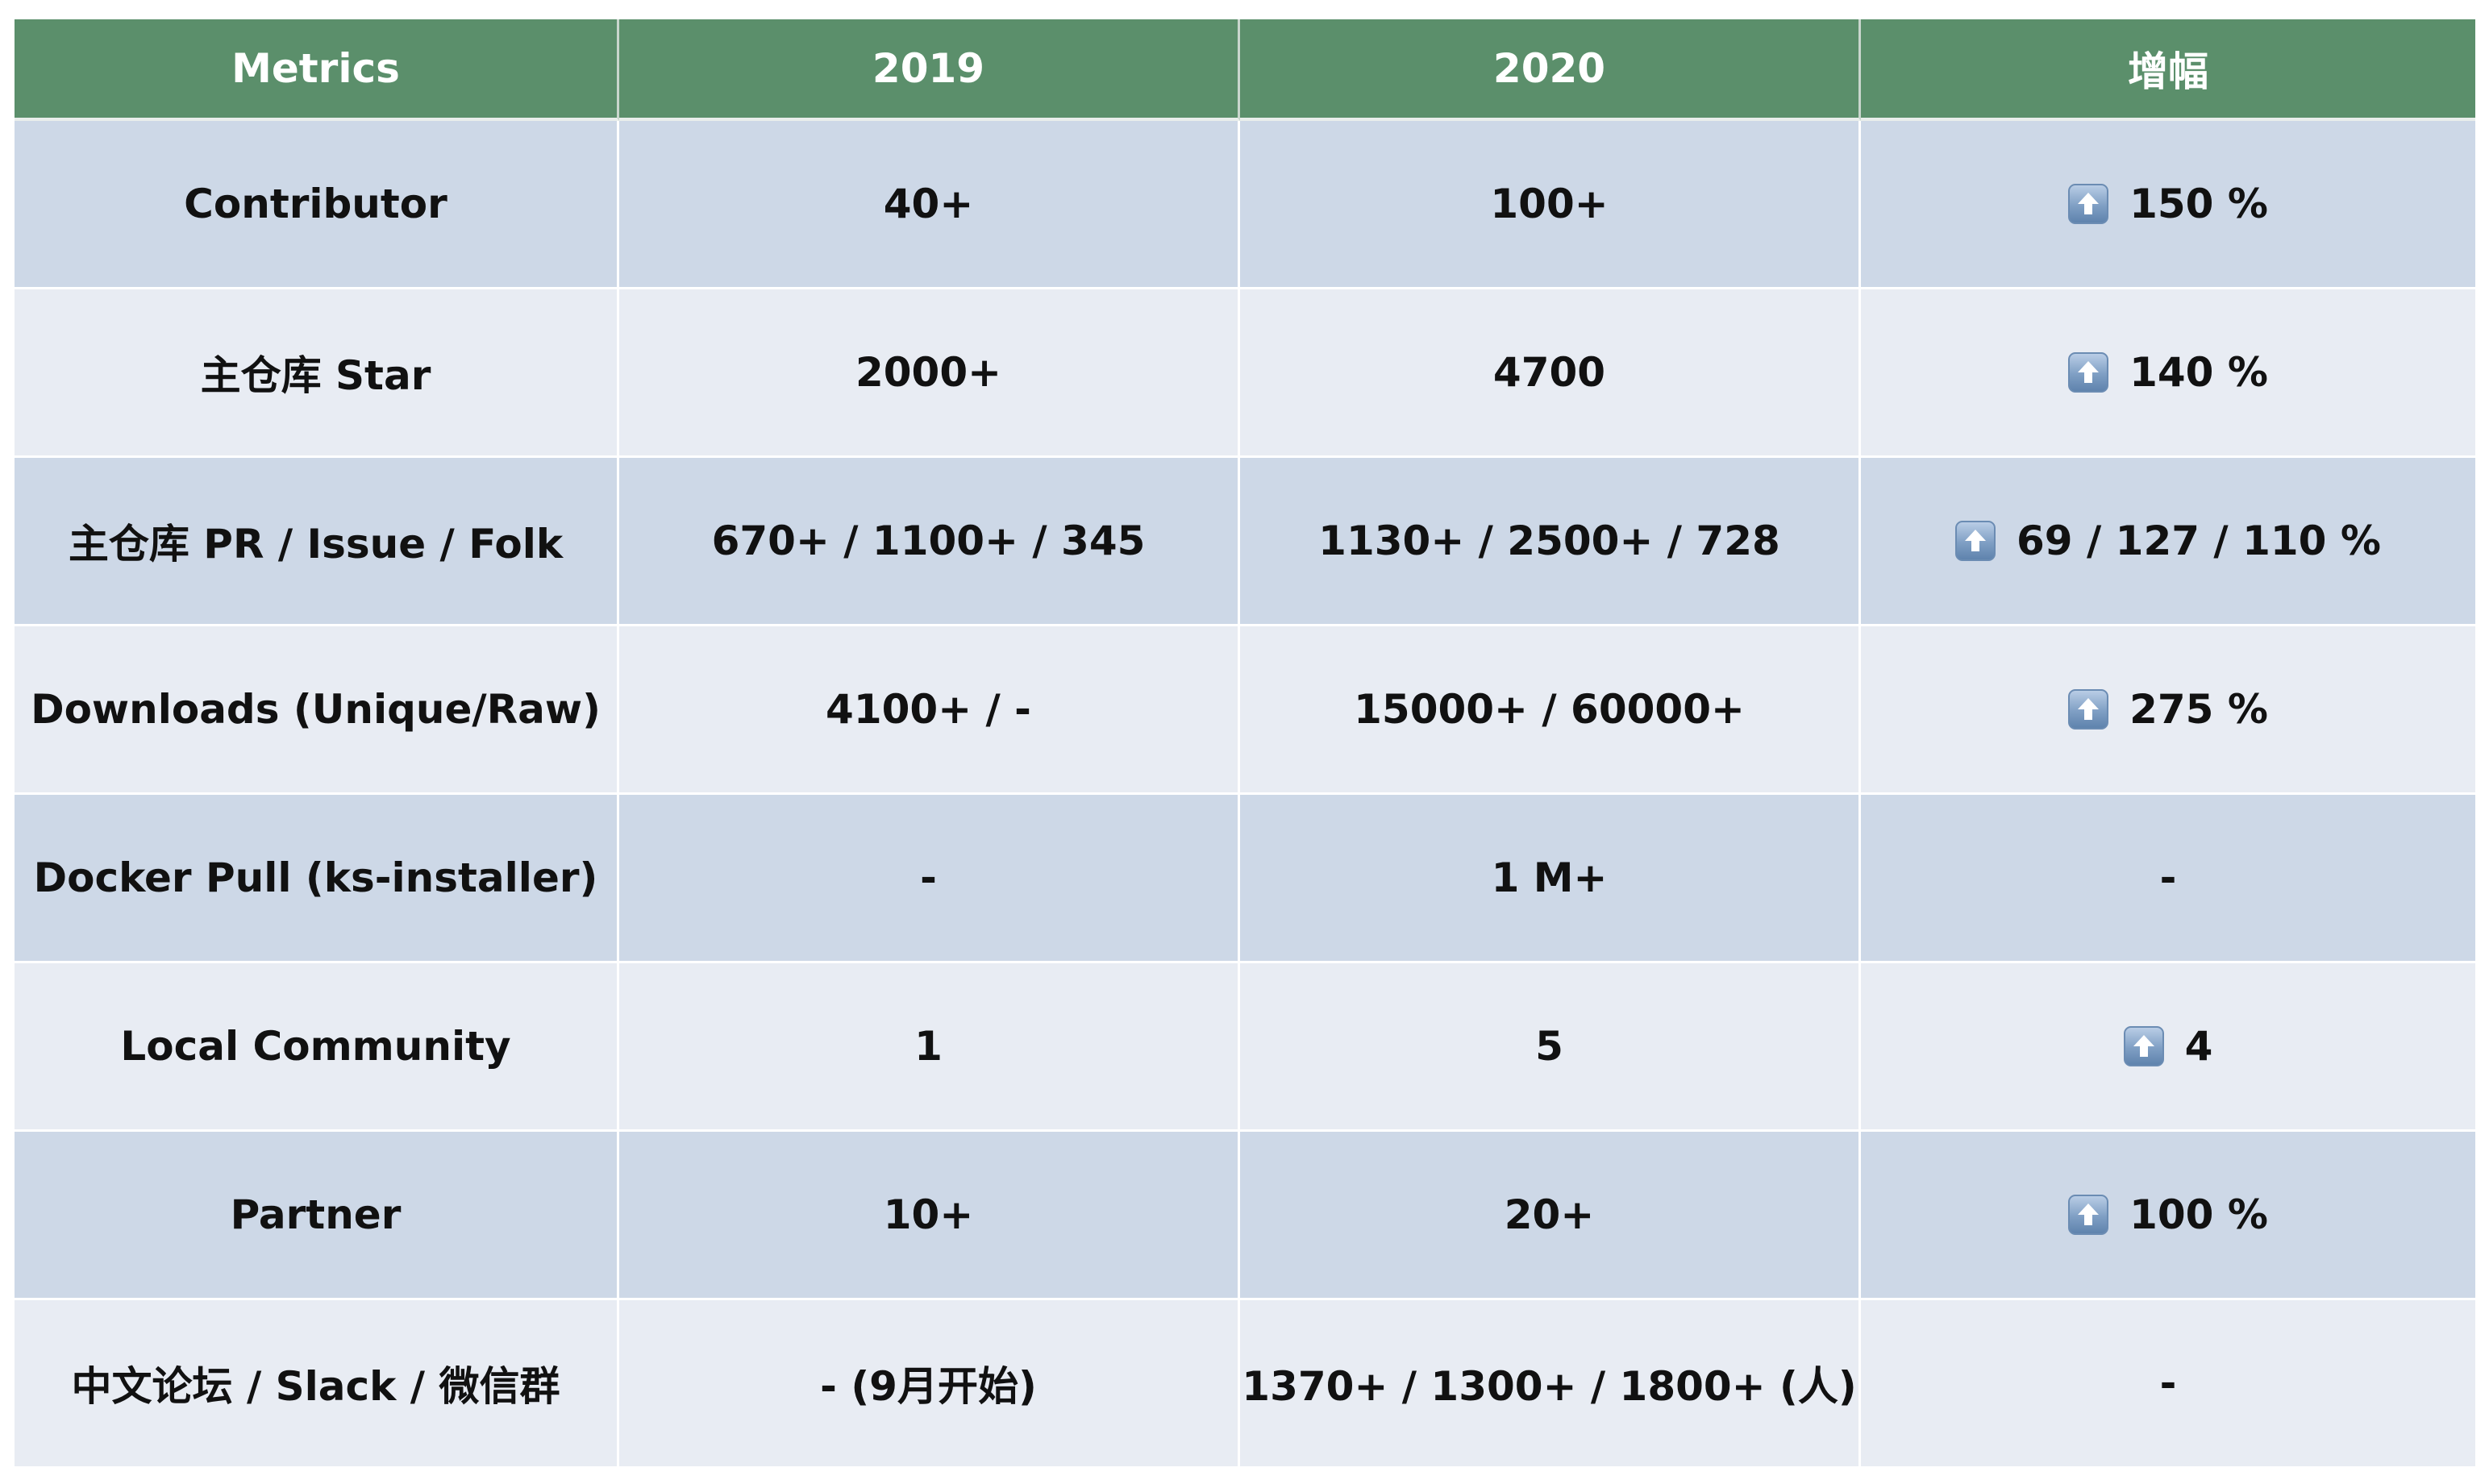  I want to click on value-2020: 4700, so click(1550, 373).